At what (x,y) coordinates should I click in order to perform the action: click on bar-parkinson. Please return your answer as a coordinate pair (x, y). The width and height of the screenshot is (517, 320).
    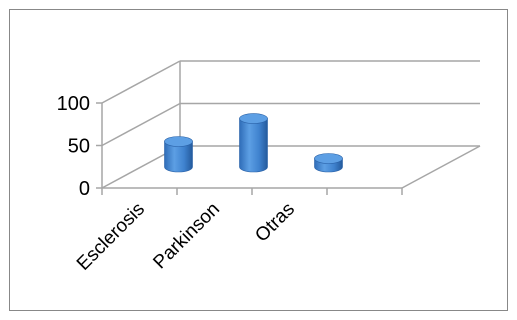
    Looking at the image, I should click on (253, 143).